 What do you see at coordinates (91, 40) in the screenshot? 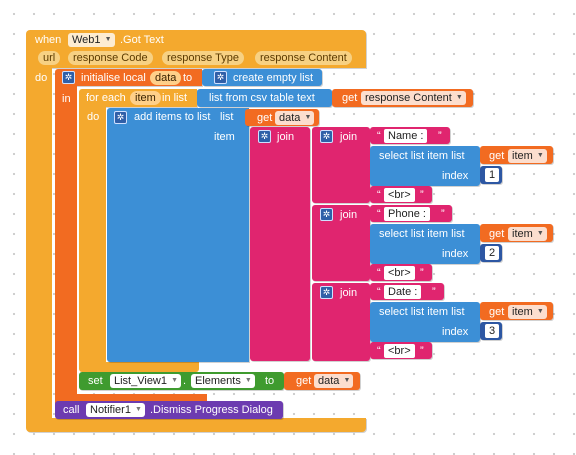
I see `component-dropdown-web1: Web1` at bounding box center [91, 40].